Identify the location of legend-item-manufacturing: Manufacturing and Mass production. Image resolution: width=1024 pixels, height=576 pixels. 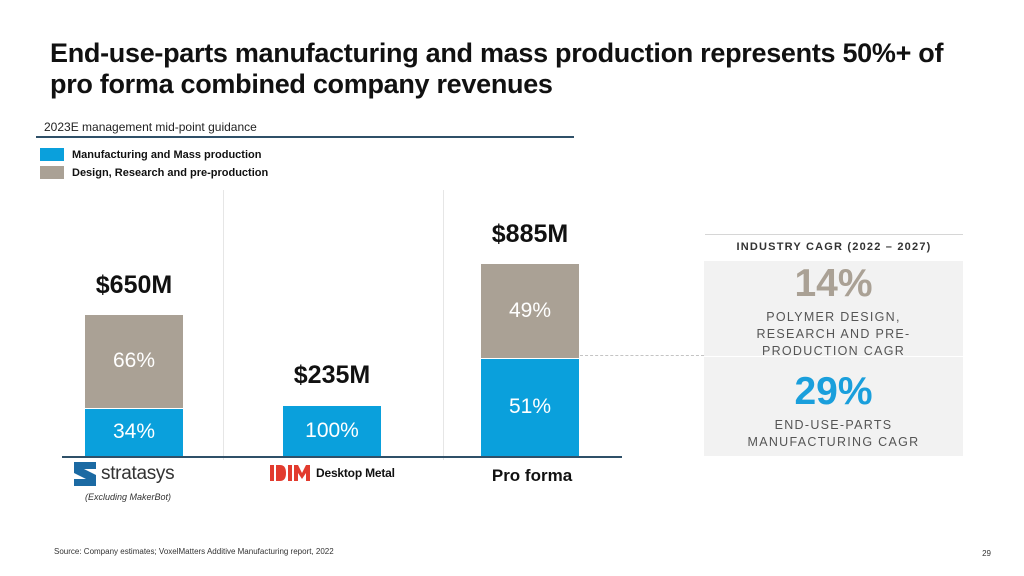
(154, 154).